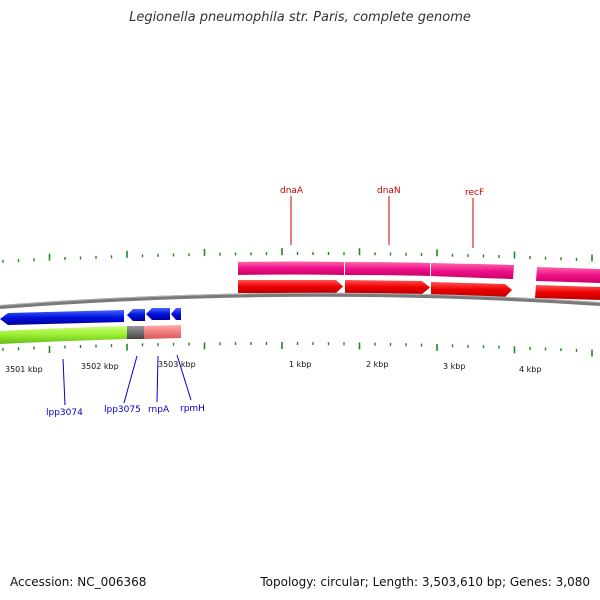 The width and height of the screenshot is (600, 600). I want to click on tick-label-2kbp: 2 kbp, so click(377, 364).